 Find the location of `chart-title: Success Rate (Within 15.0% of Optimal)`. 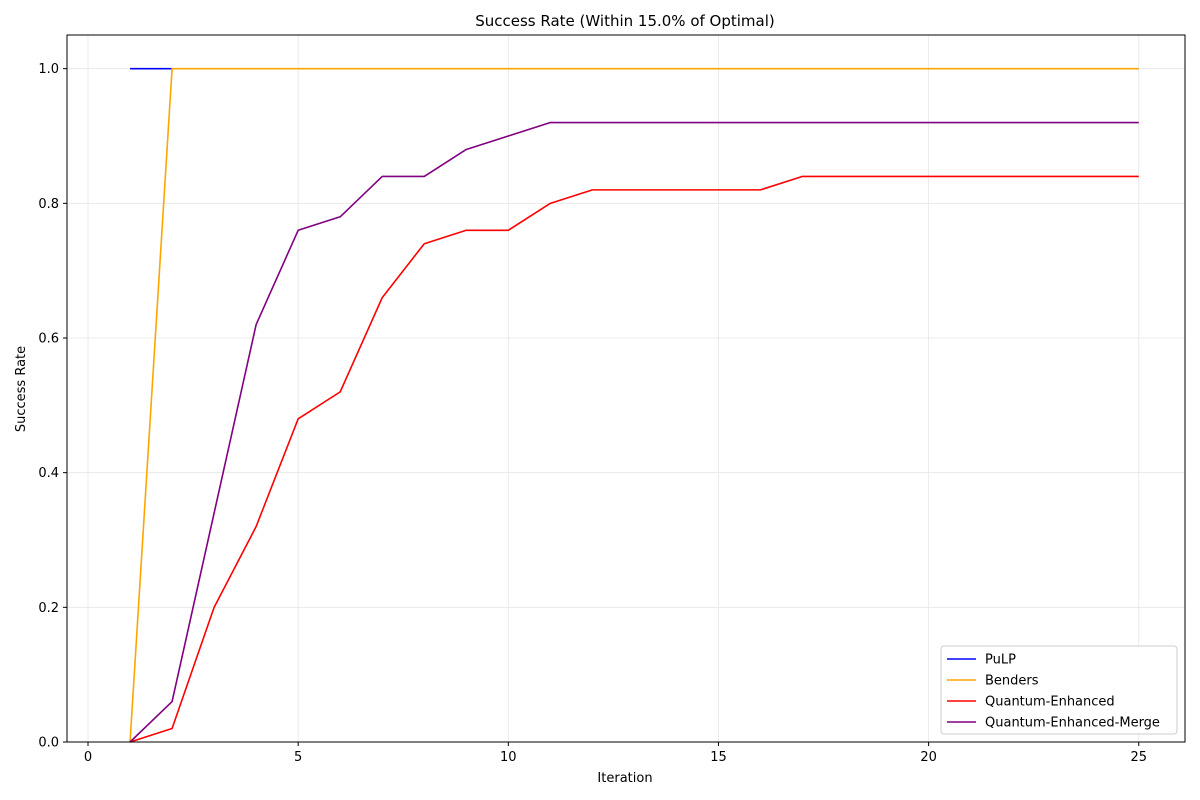

chart-title: Success Rate (Within 15.0% of Optimal) is located at coordinates (625, 21).